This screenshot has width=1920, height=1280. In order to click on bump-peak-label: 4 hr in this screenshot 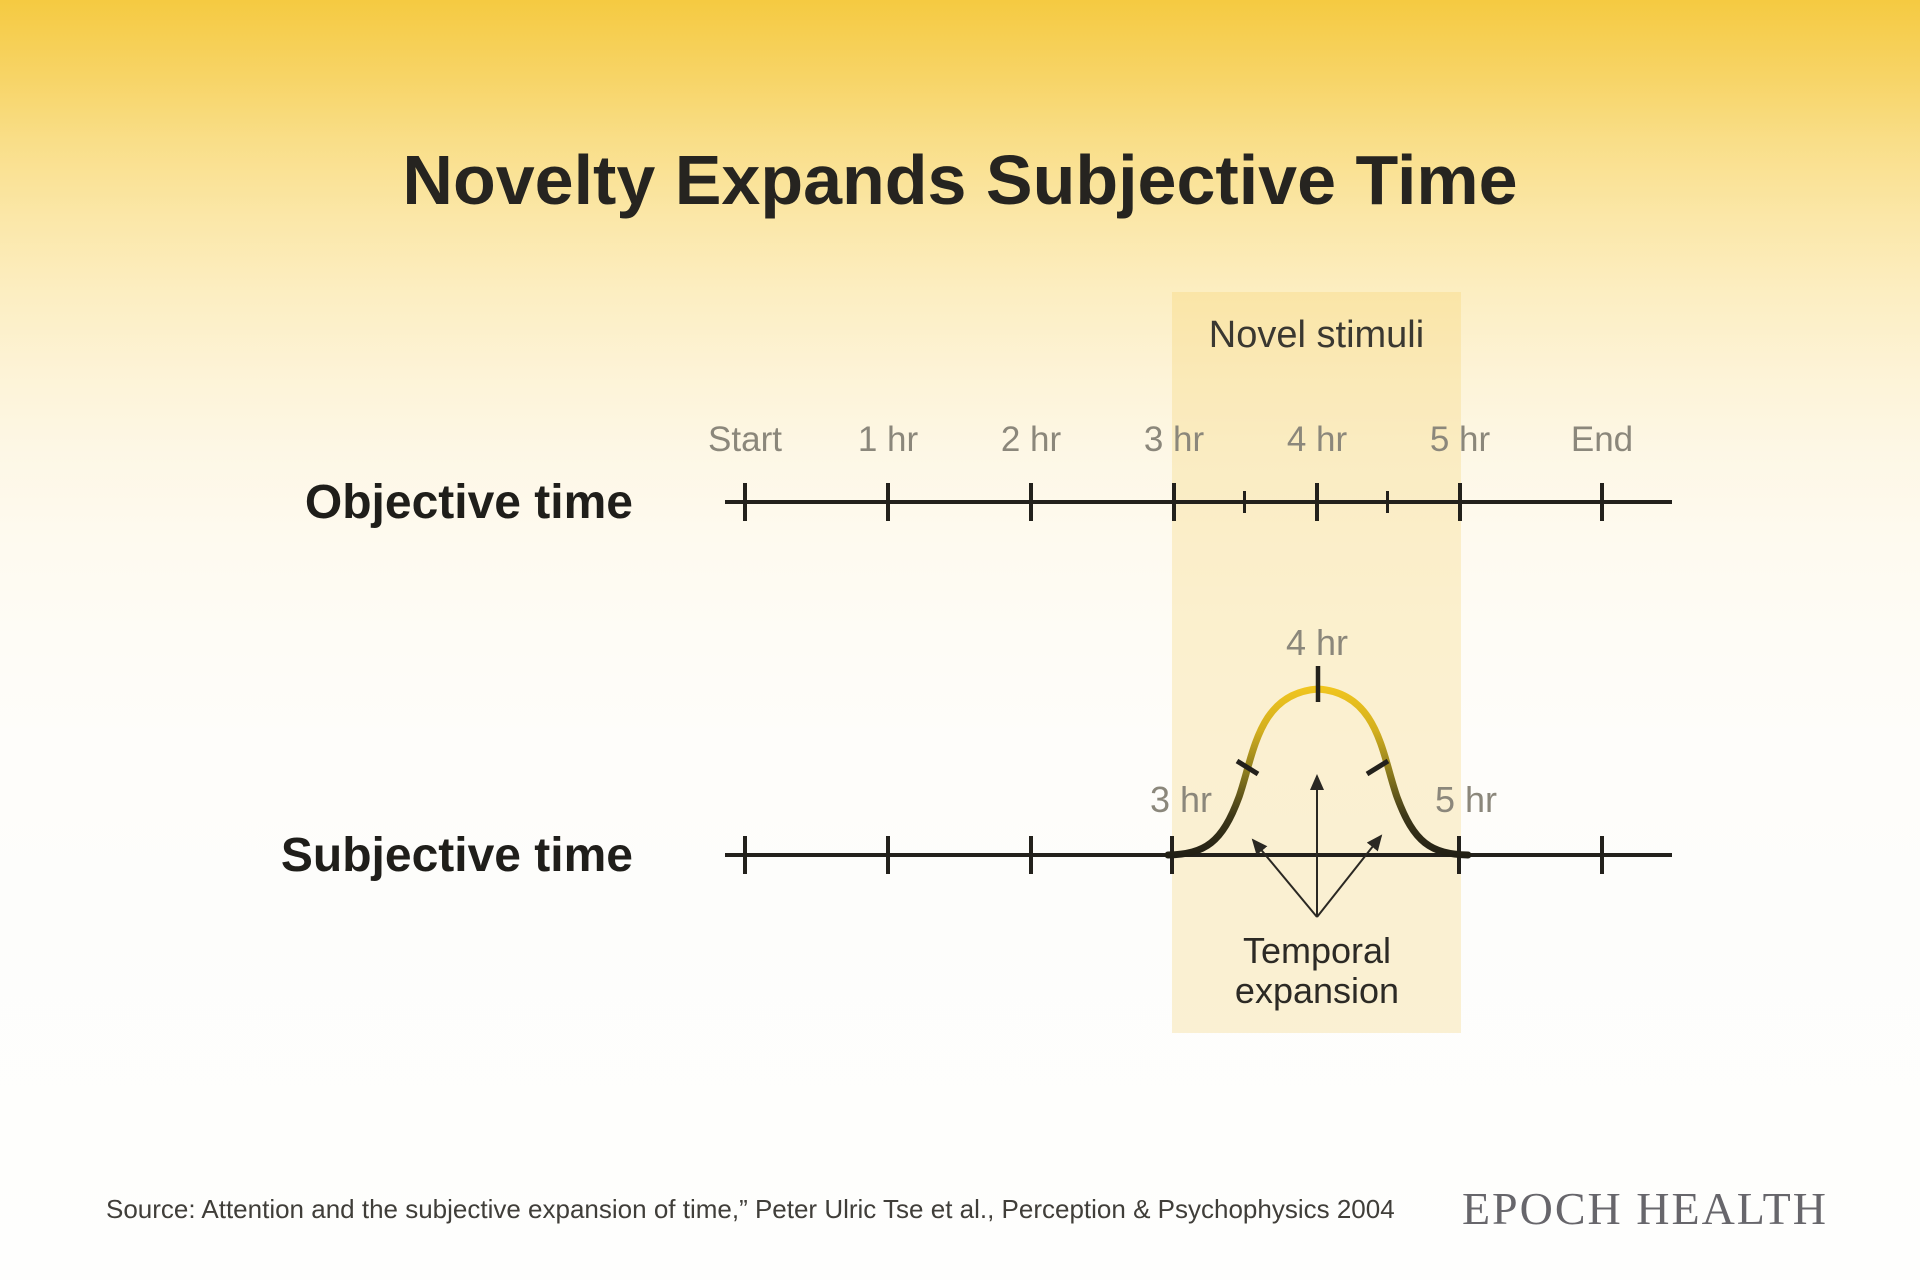, I will do `click(1317, 642)`.